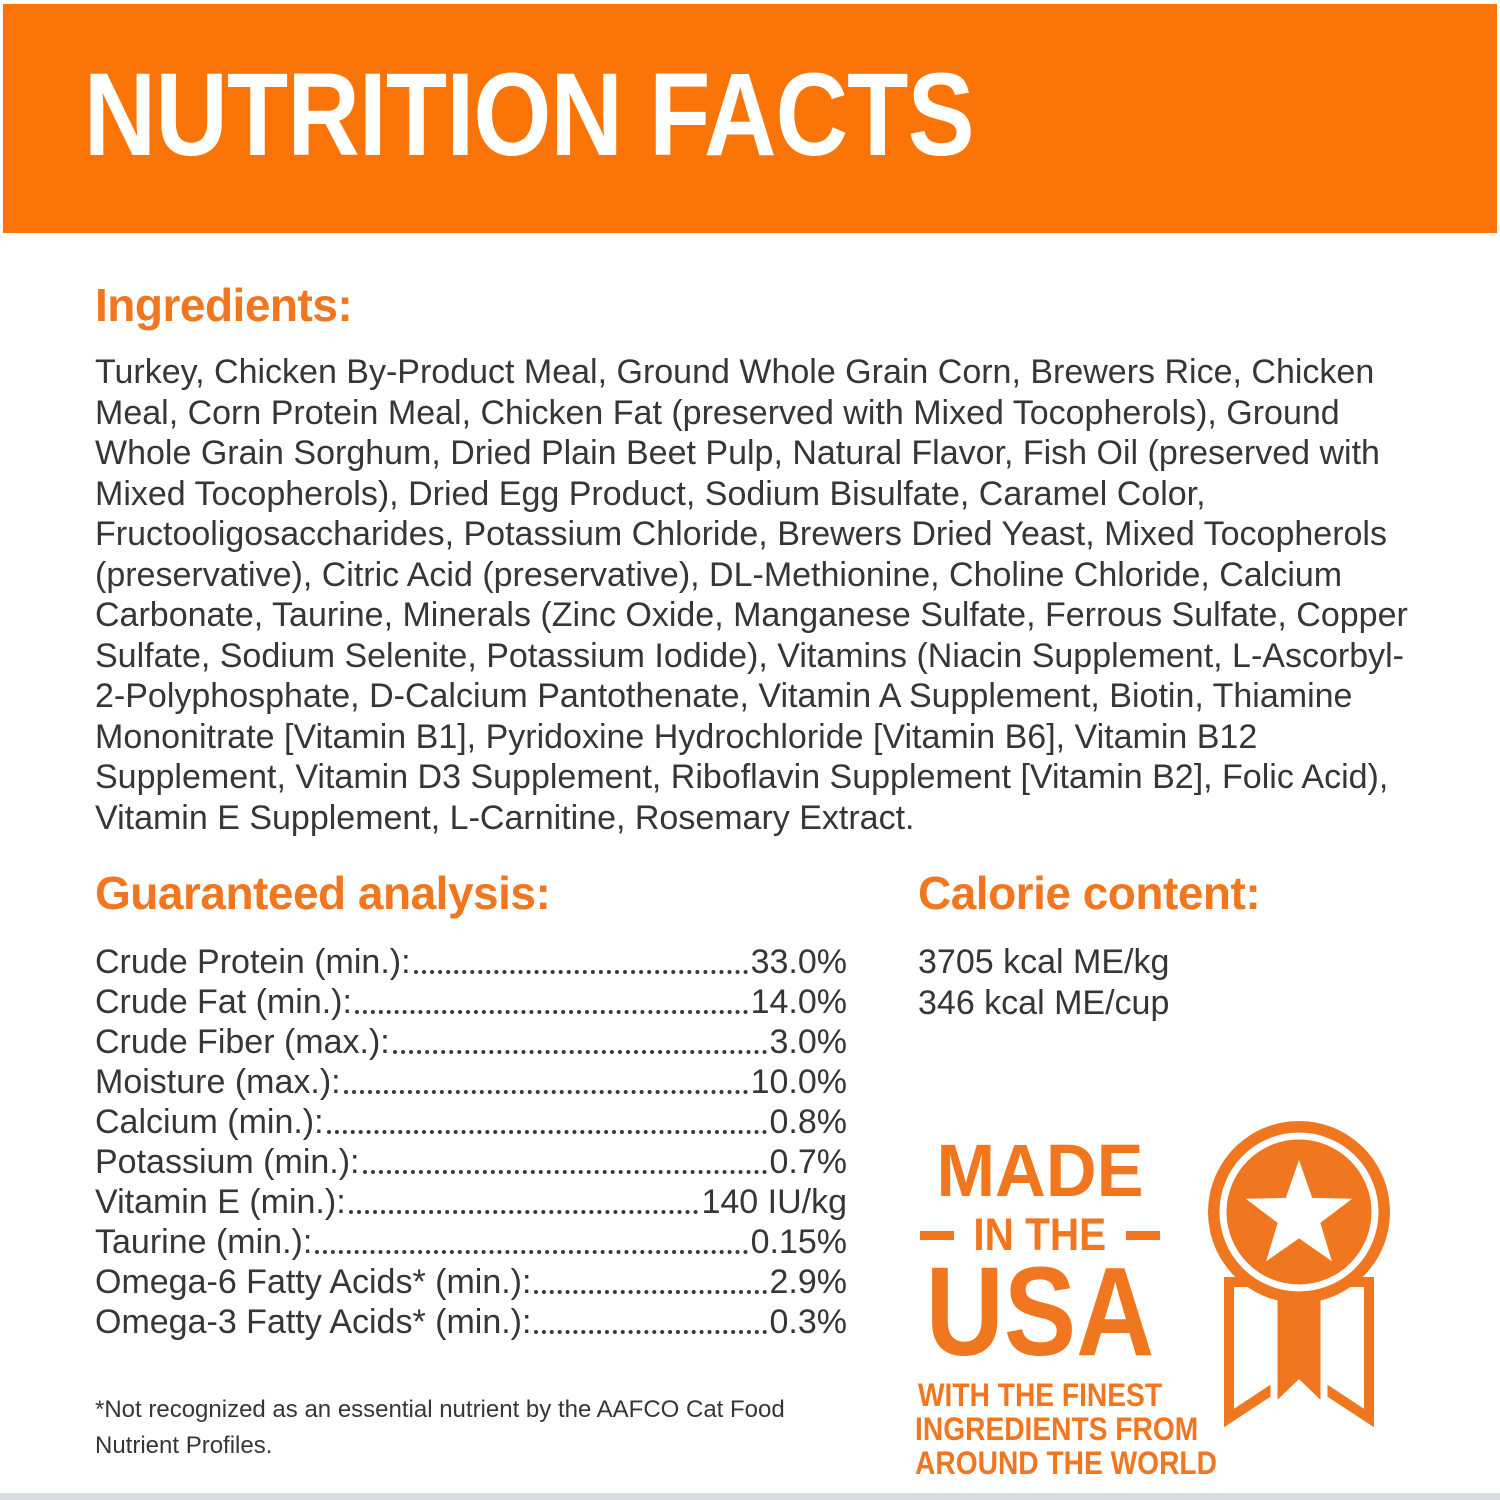 The width and height of the screenshot is (1500, 1500). What do you see at coordinates (1057, 1429) in the screenshot?
I see `usa-tagline-2: INGREDIENTS FROM` at bounding box center [1057, 1429].